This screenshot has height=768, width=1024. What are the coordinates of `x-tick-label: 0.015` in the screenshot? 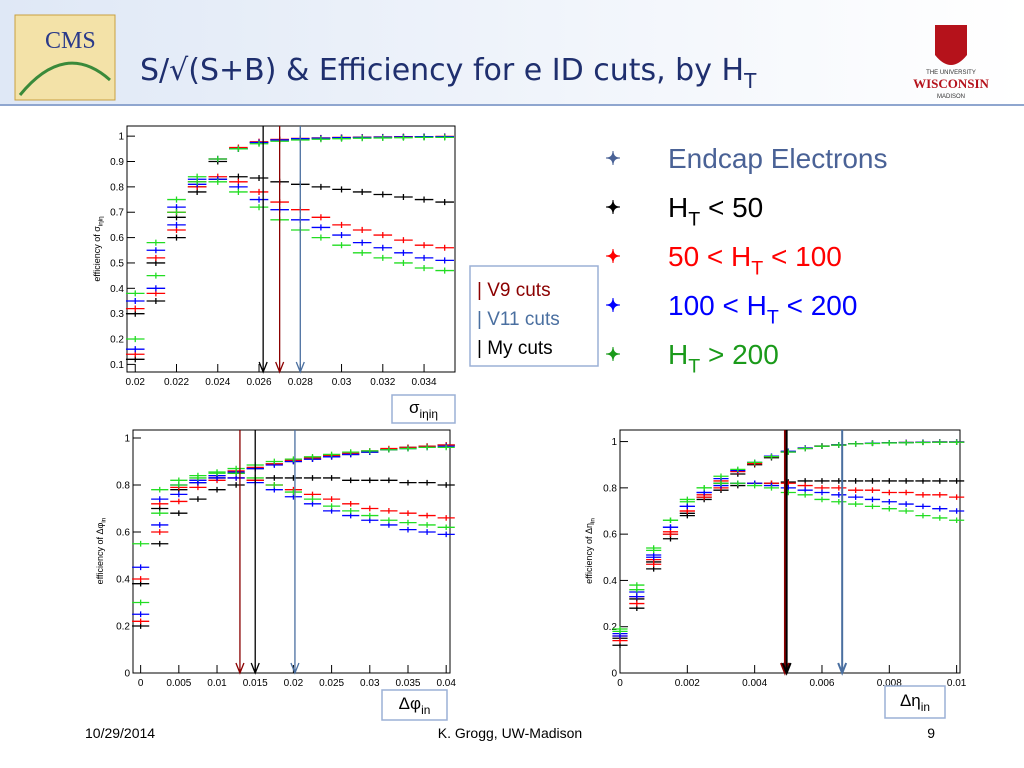 It's located at (255, 683).